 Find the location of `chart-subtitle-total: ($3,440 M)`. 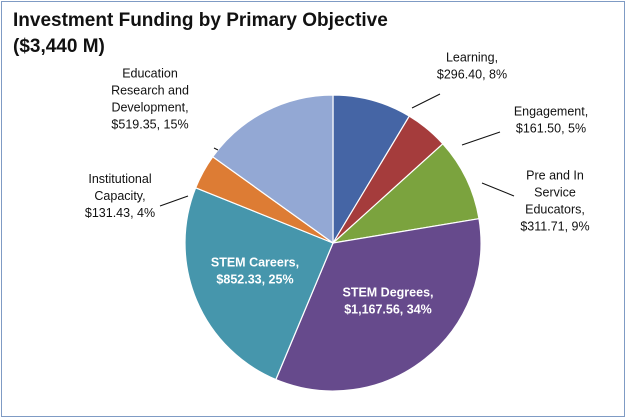

chart-subtitle-total: ($3,440 M) is located at coordinates (59, 46).